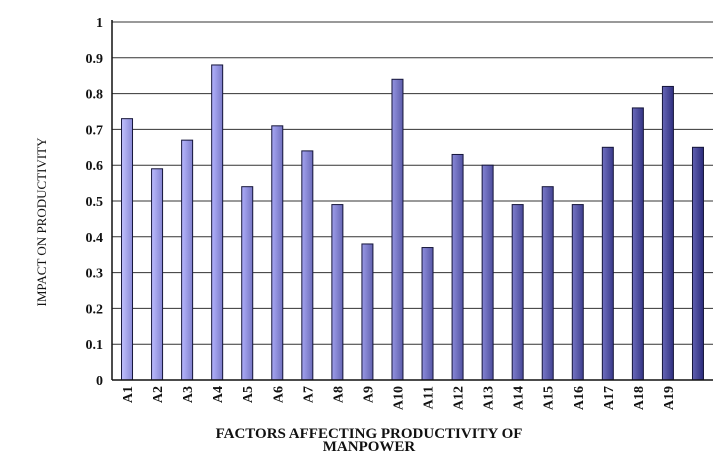  What do you see at coordinates (158, 394) in the screenshot?
I see `x-tick-label: A2` at bounding box center [158, 394].